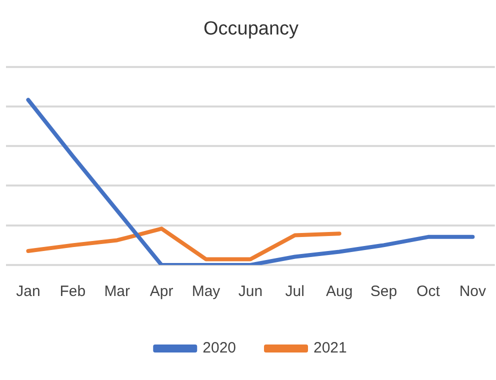  I want to click on x-tick-label: Apr, so click(162, 291).